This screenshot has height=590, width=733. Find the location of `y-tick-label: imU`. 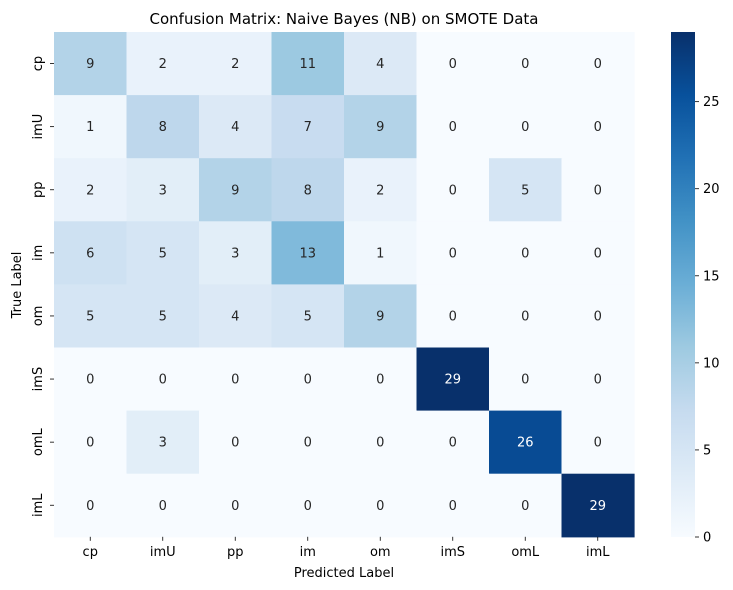

y-tick-label: imU is located at coordinates (38, 127).